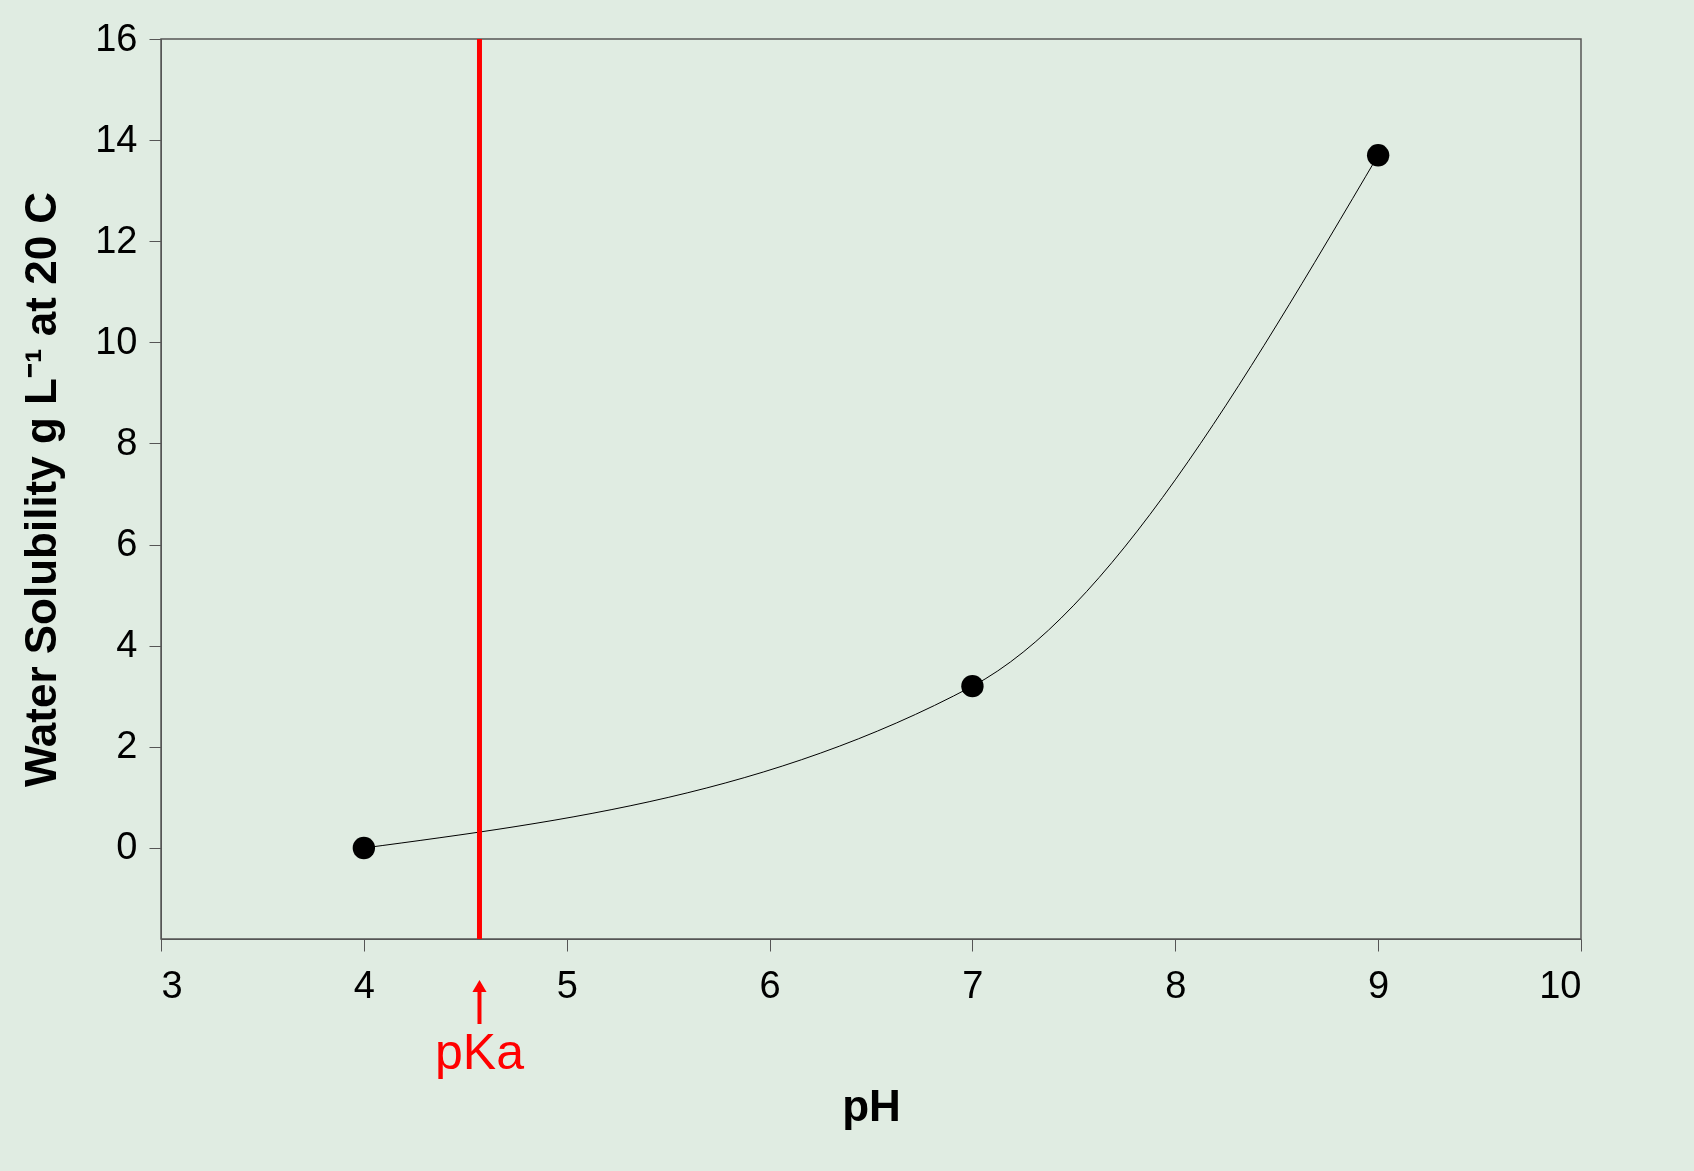 This screenshot has width=1694, height=1171. What do you see at coordinates (1176, 984) in the screenshot?
I see `x-tick-label: 8` at bounding box center [1176, 984].